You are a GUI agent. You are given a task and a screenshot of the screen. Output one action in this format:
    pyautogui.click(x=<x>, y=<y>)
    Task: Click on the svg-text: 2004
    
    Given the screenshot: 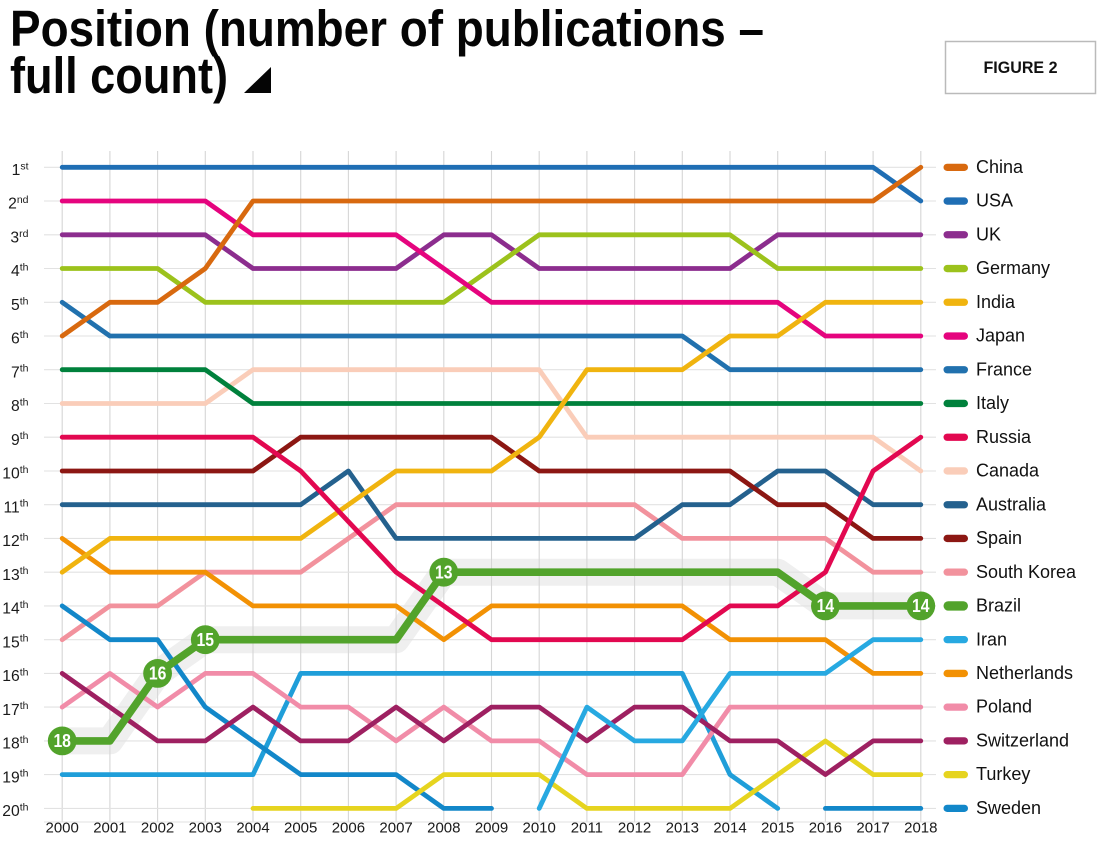 What is the action you would take?
    pyautogui.click(x=252, y=828)
    